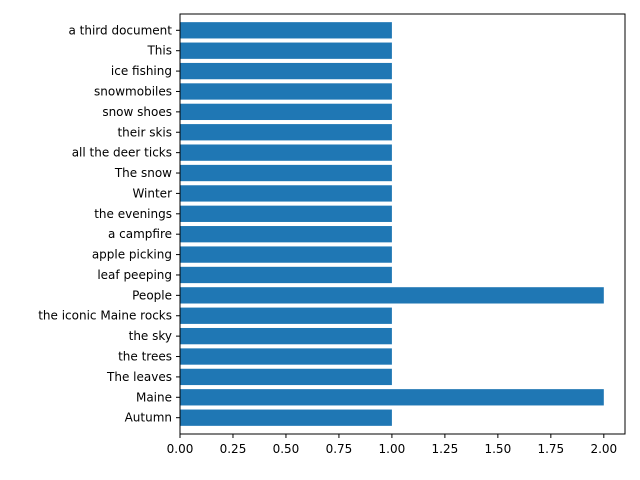 Image resolution: width=640 pixels, height=480 pixels. What do you see at coordinates (550, 449) in the screenshot?
I see `x-tick-label: 1.75` at bounding box center [550, 449].